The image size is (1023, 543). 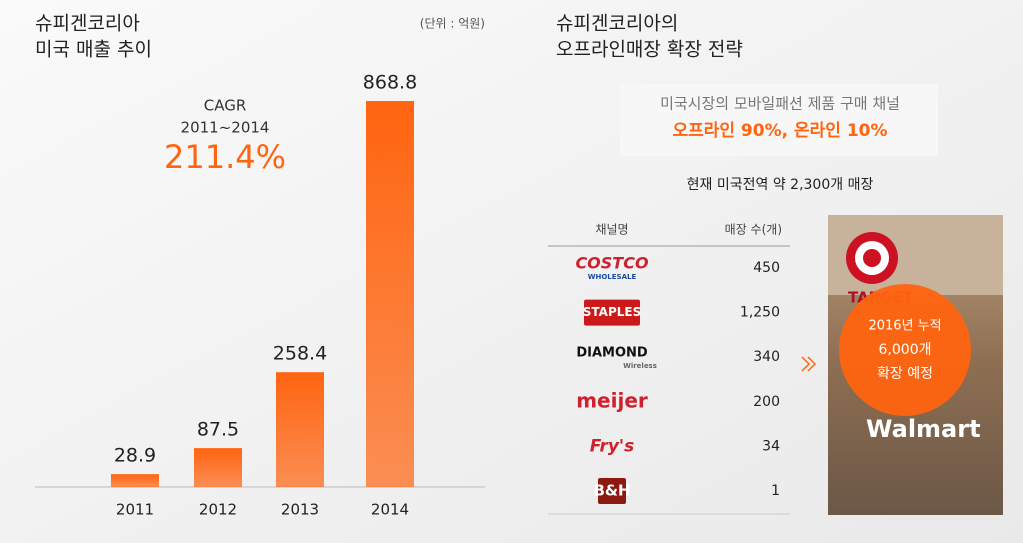 What do you see at coordinates (649, 50) in the screenshot?
I see `section-title: 오프라인매장 확장 전략` at bounding box center [649, 50].